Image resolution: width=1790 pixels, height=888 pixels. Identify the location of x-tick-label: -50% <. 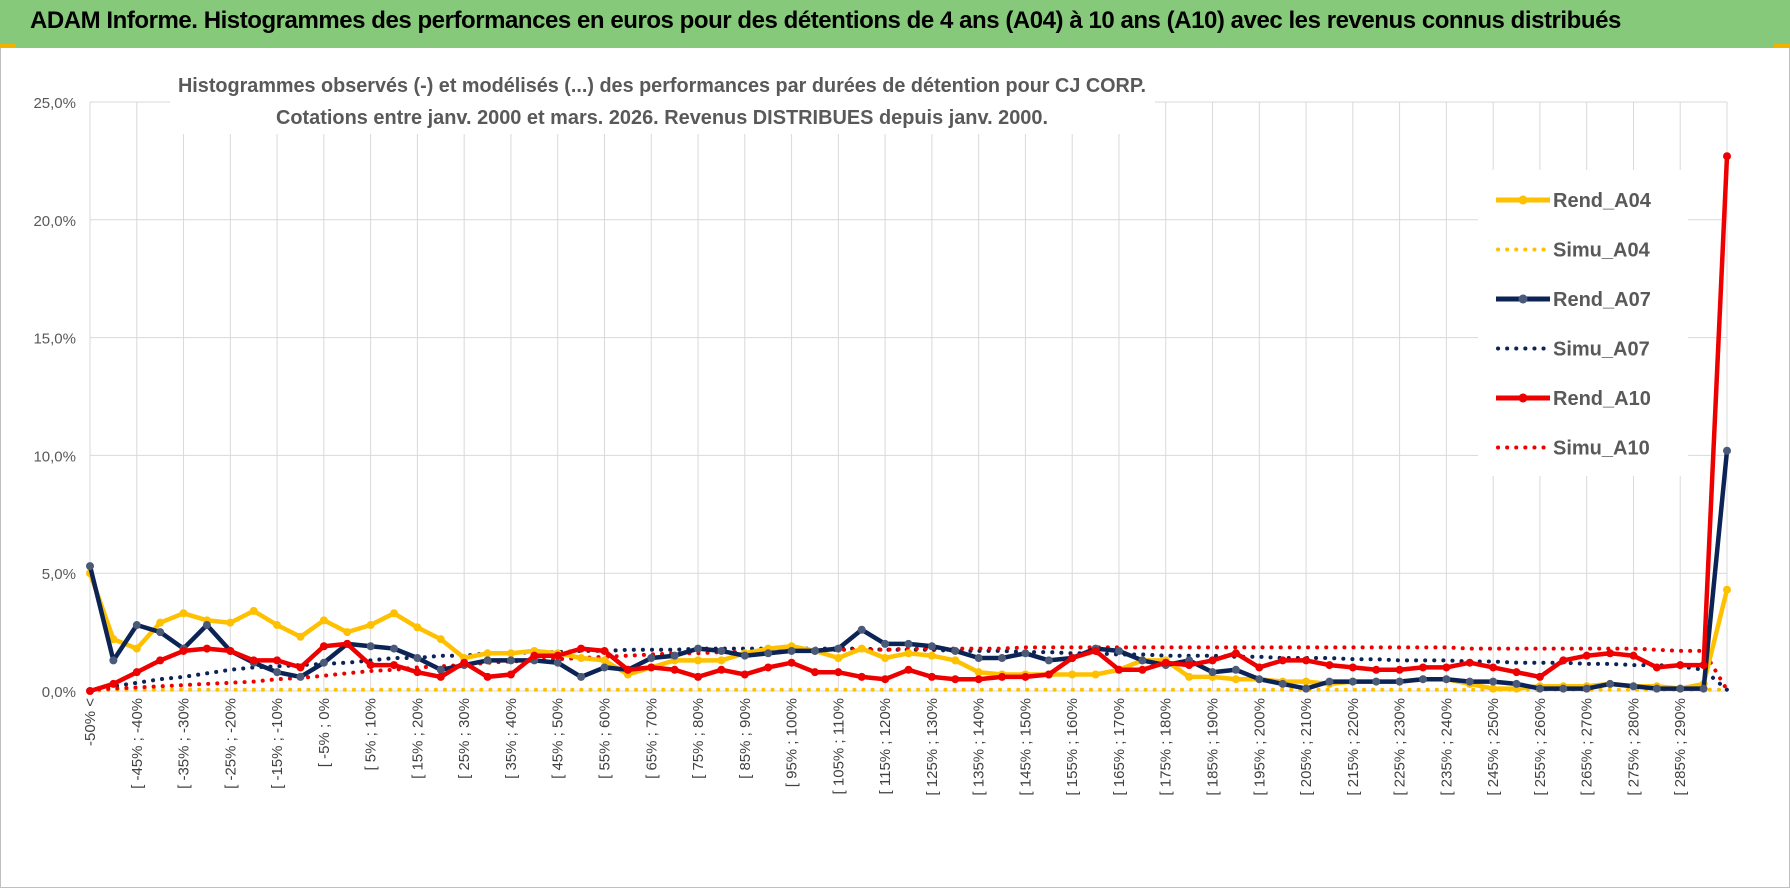
(90, 722).